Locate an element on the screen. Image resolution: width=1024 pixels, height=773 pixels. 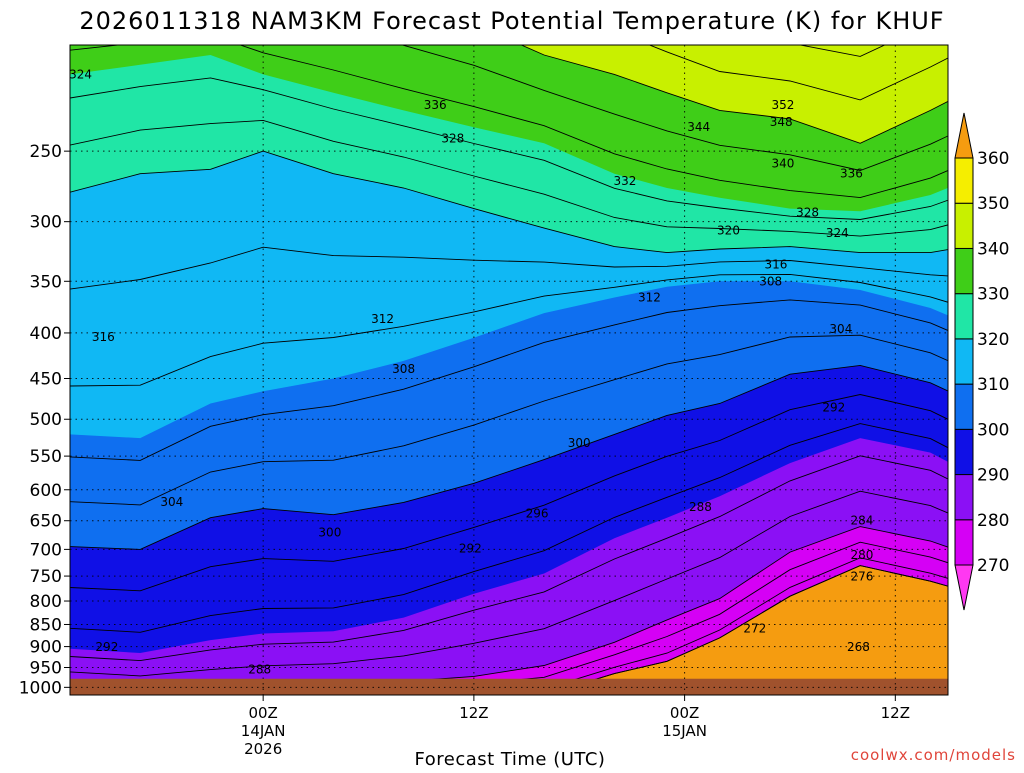
x-tick-label: 2026 is located at coordinates (263, 749).